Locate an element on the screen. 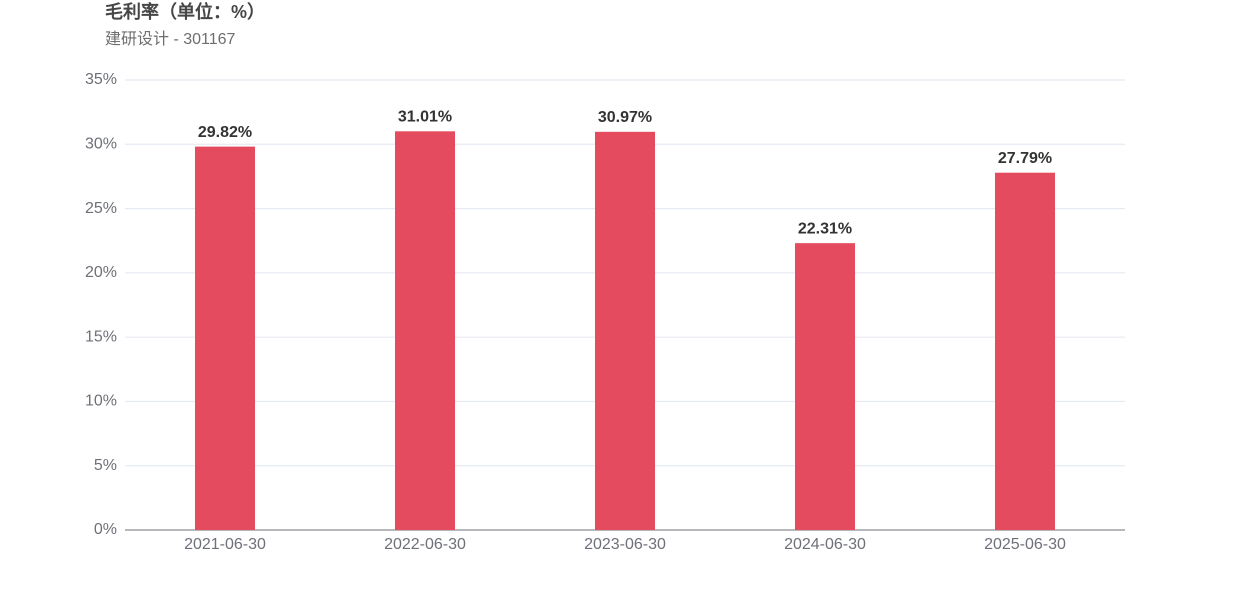 The width and height of the screenshot is (1250, 600). chart-title: 毛利率（单位：%） is located at coordinates (185, 11).